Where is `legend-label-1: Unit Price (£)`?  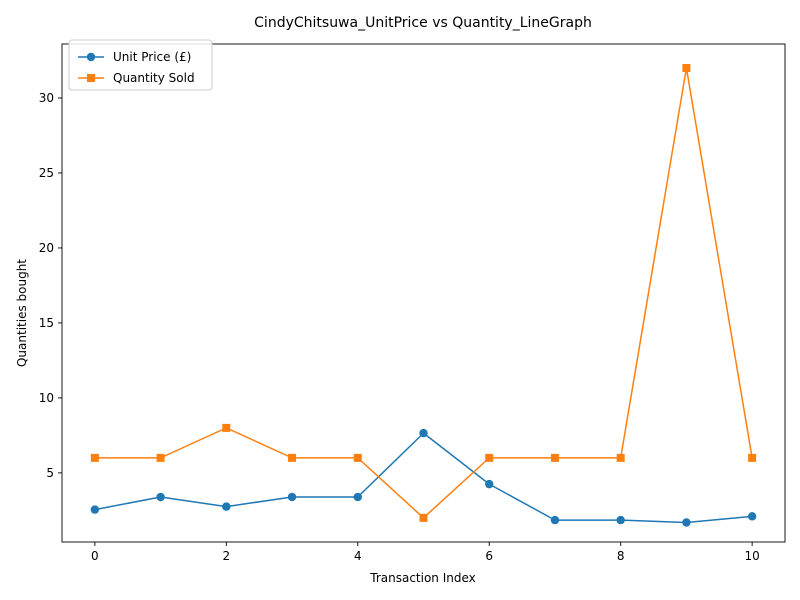
legend-label-1: Unit Price (£) is located at coordinates (152, 57).